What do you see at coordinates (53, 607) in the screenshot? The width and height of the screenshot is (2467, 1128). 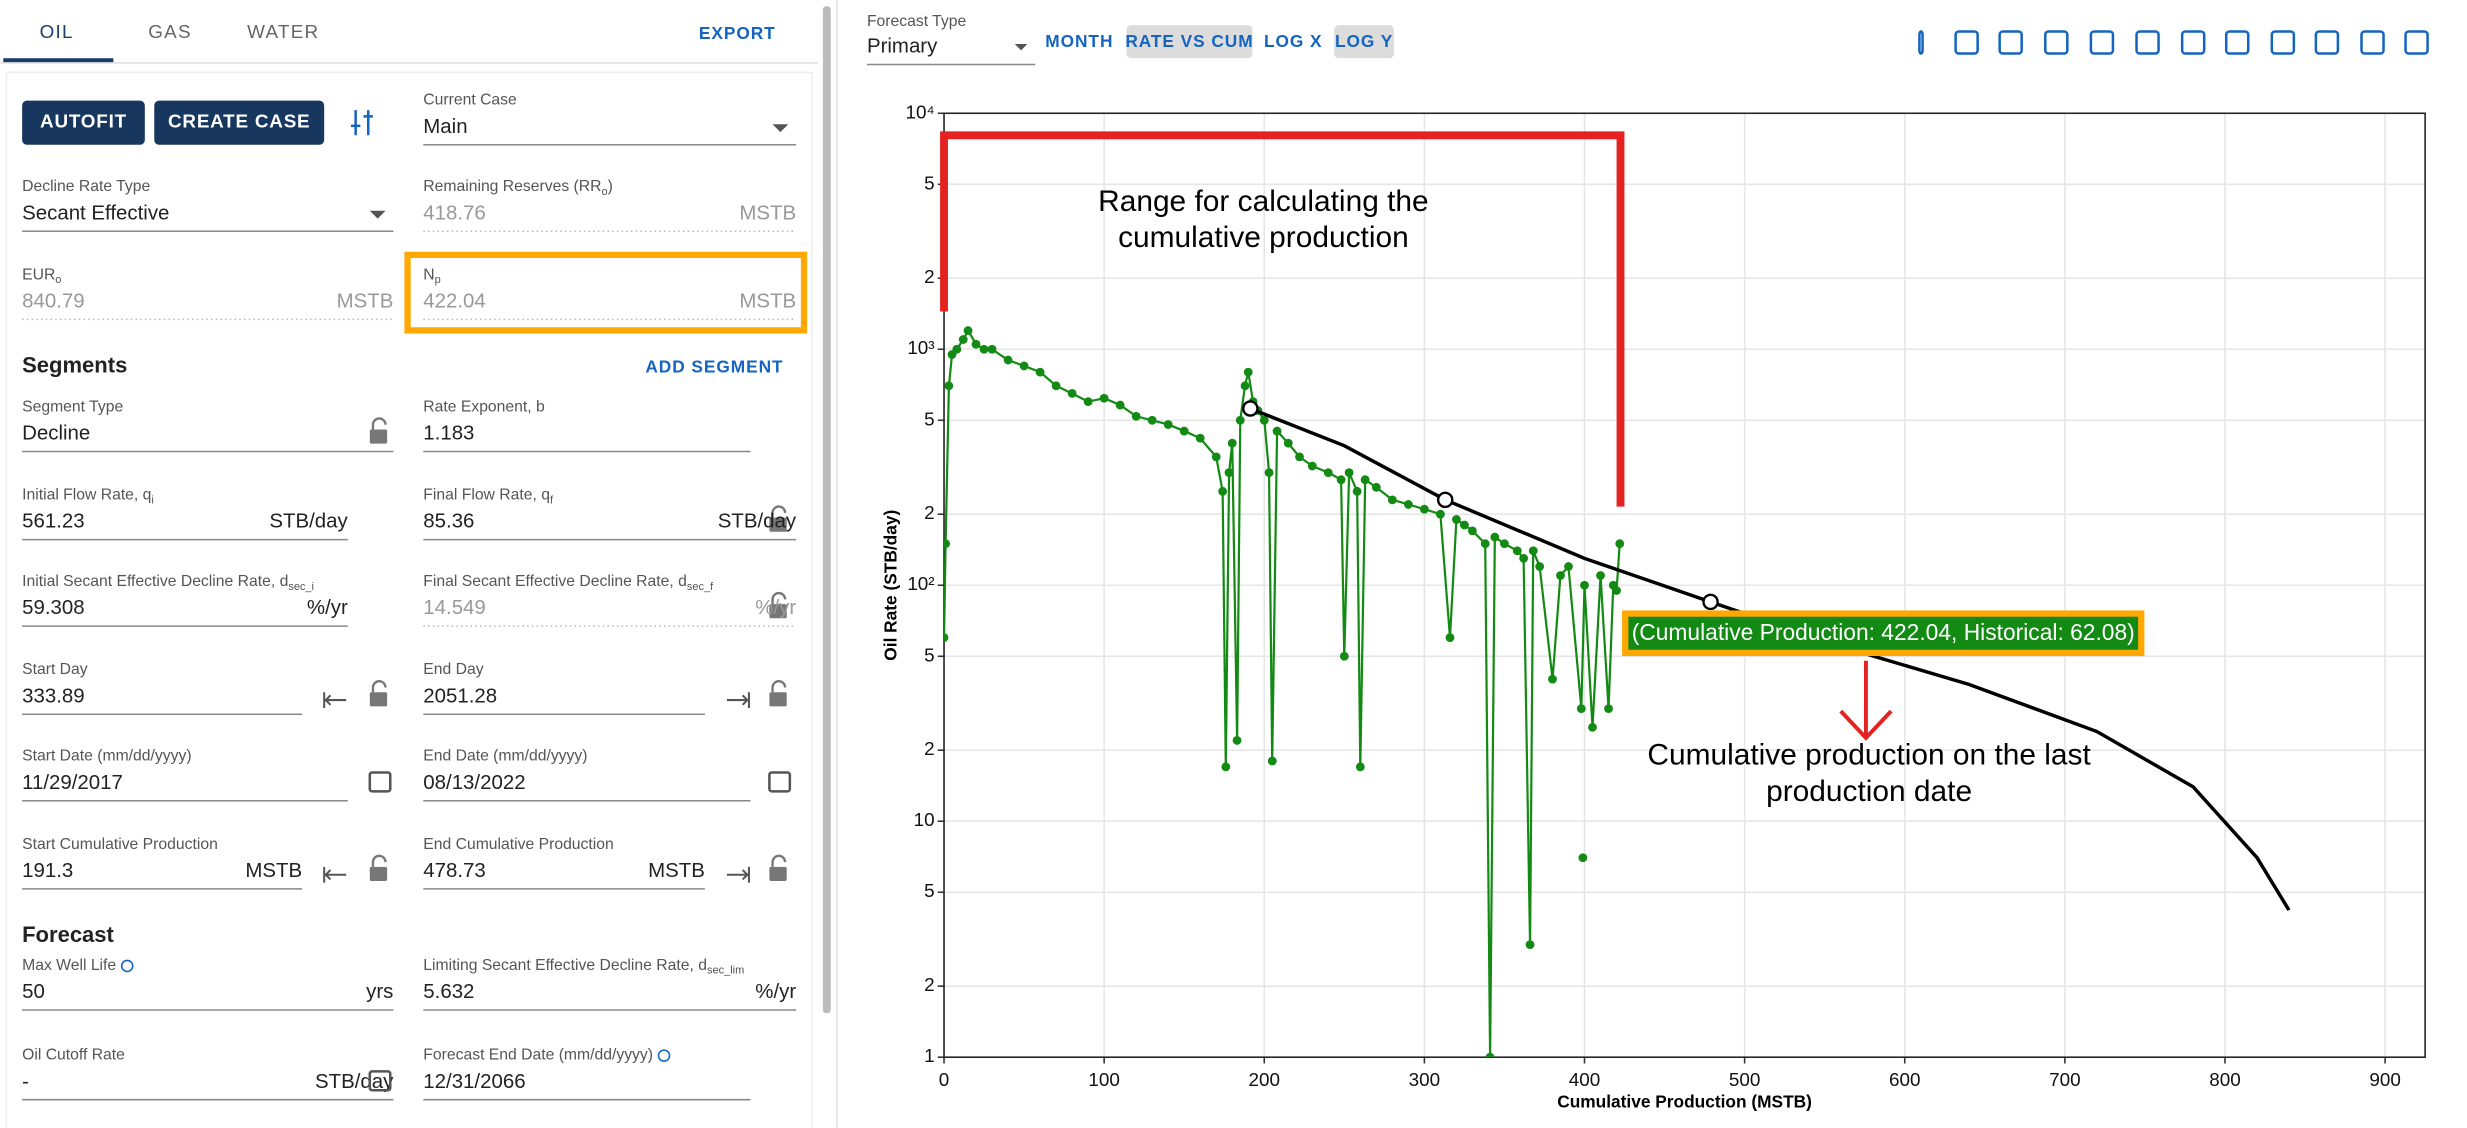 I see `field-value: 59.308` at bounding box center [53, 607].